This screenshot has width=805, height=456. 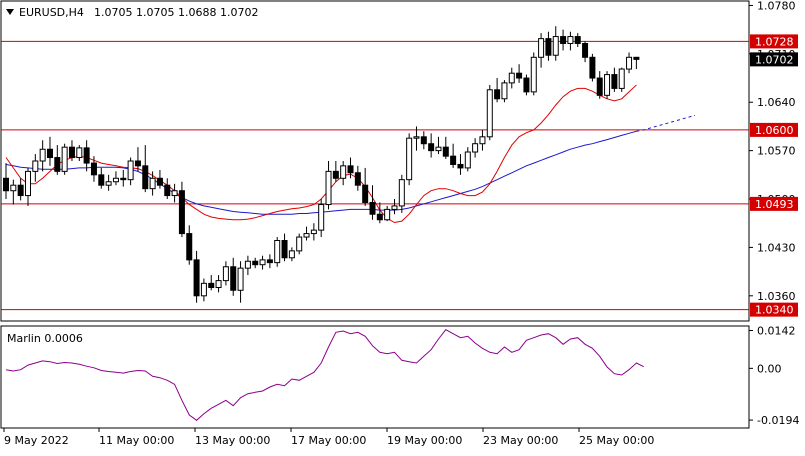 I want to click on oscillator-axis: 0.0142 0.00 -0.0194, so click(x=774, y=375).